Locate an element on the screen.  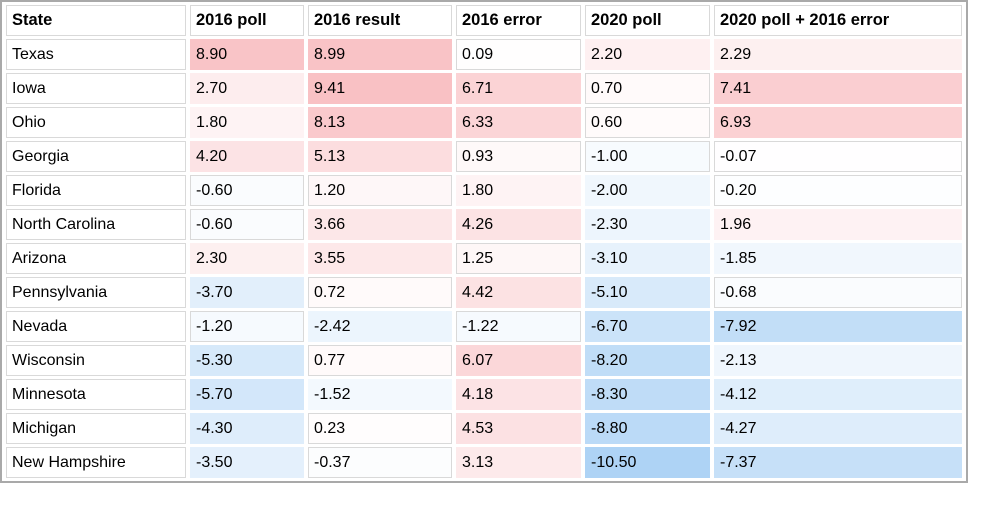
table-row: Wisconsin -5.30 0.77 6.07 -8.20 -2.13 is located at coordinates (484, 360).